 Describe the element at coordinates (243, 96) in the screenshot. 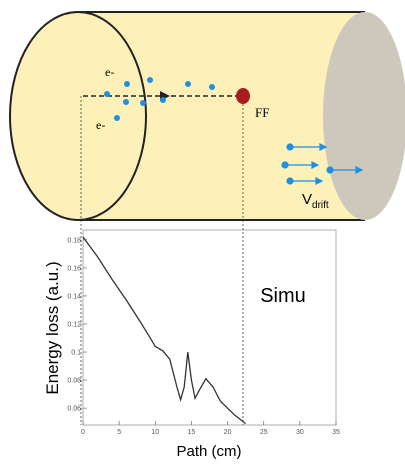

I see `fission-fragment` at that location.